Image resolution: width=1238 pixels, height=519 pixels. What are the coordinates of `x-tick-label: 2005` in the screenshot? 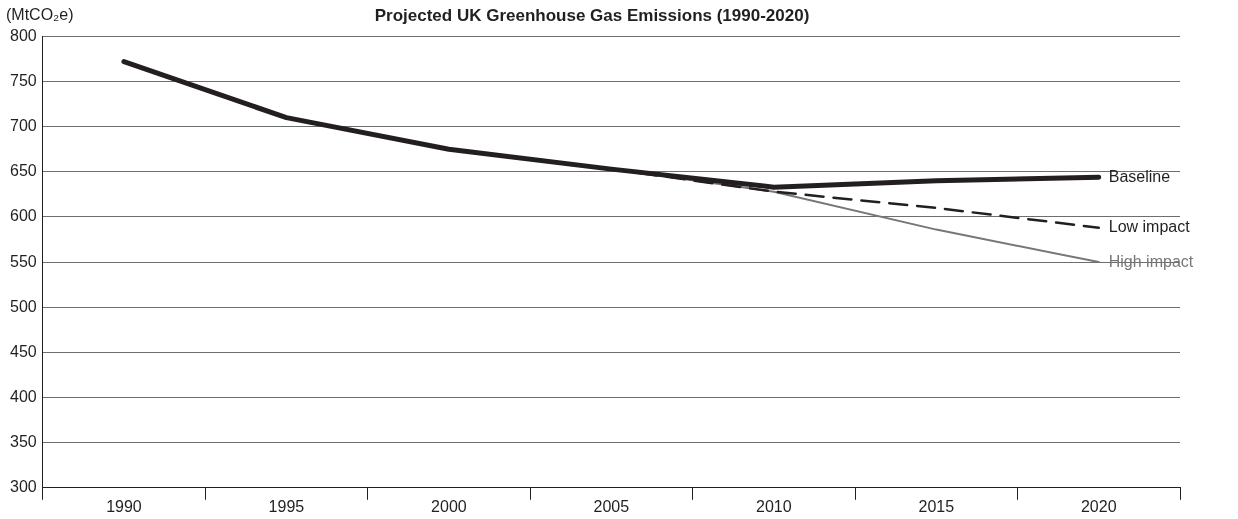 It's located at (611, 506).